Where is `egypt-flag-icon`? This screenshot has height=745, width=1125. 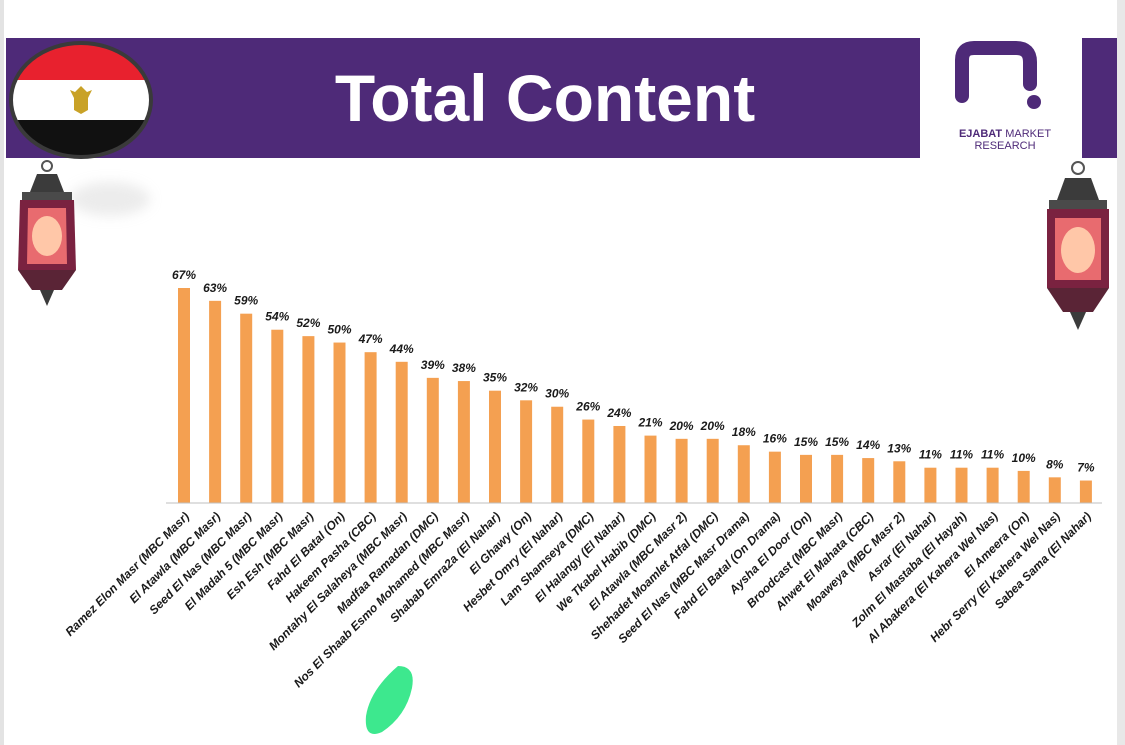 egypt-flag-icon is located at coordinates (81, 100).